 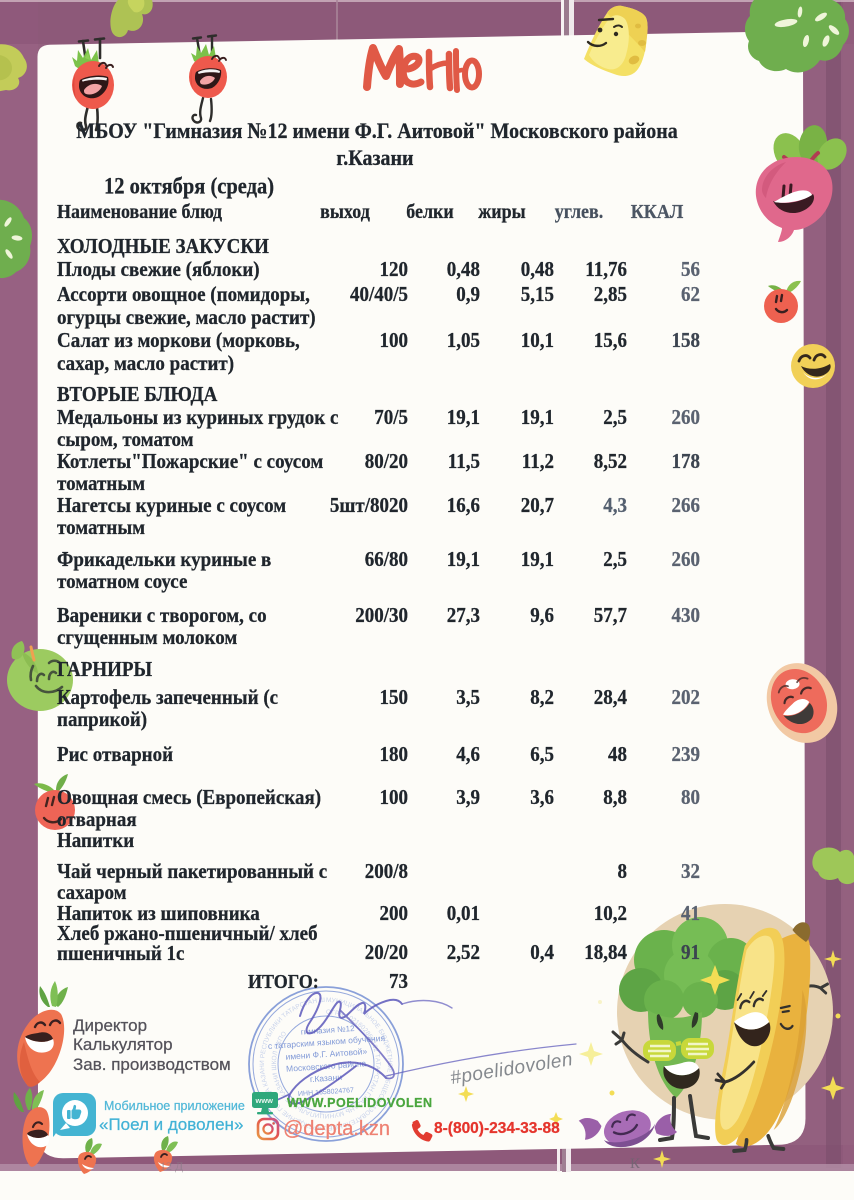 What do you see at coordinates (635, 1164) in the screenshot?
I see `svg-text: К` at bounding box center [635, 1164].